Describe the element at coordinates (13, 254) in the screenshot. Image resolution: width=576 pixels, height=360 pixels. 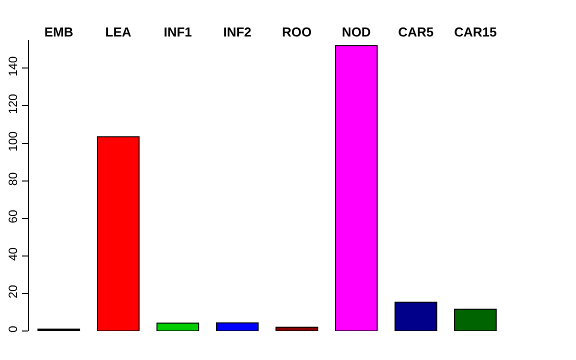
I see `y-tick-label: 40` at that location.